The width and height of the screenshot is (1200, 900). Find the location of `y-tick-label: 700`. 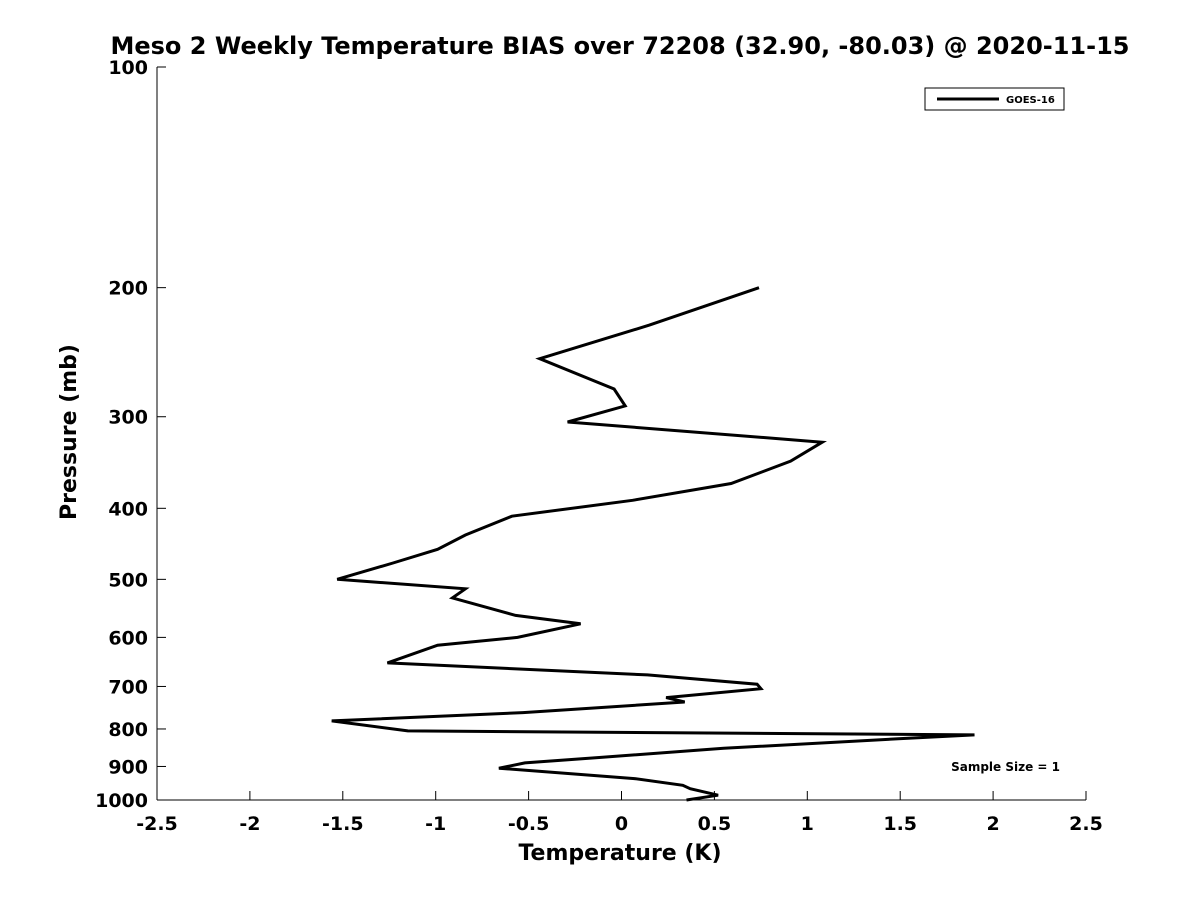

y-tick-label: 700 is located at coordinates (128, 687).